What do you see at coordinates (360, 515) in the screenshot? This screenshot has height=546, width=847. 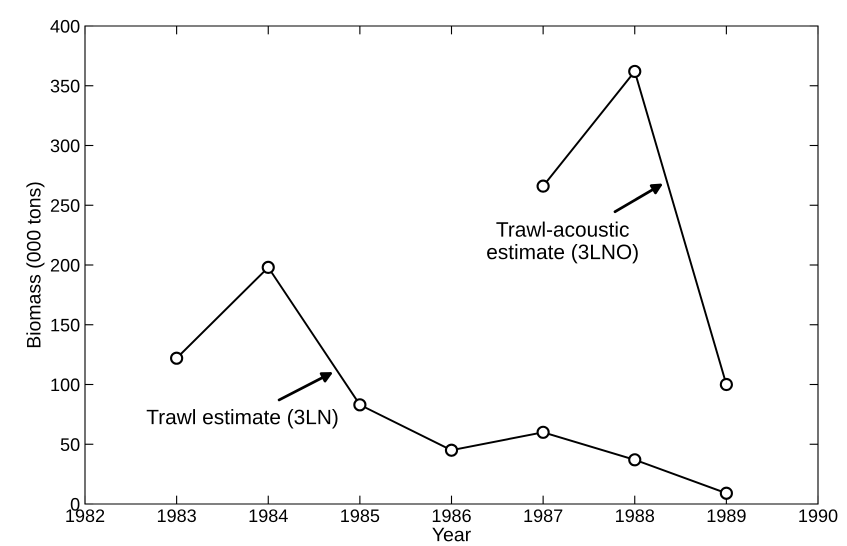 I see `x-tick-label: 1985` at bounding box center [360, 515].